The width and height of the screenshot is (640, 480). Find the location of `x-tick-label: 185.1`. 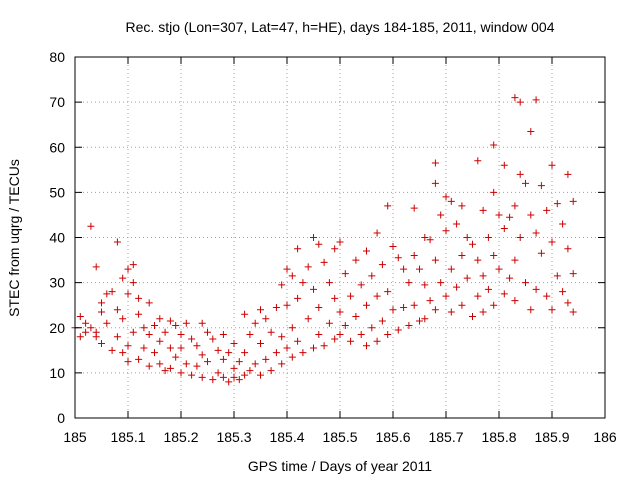

x-tick-label: 185.1 is located at coordinates (127, 437).